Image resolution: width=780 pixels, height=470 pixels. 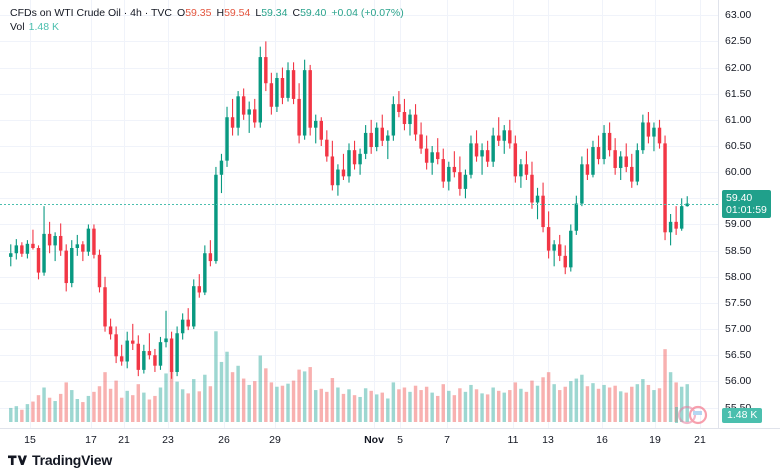 I want to click on price-axis-tick: 59.00, so click(x=738, y=224).